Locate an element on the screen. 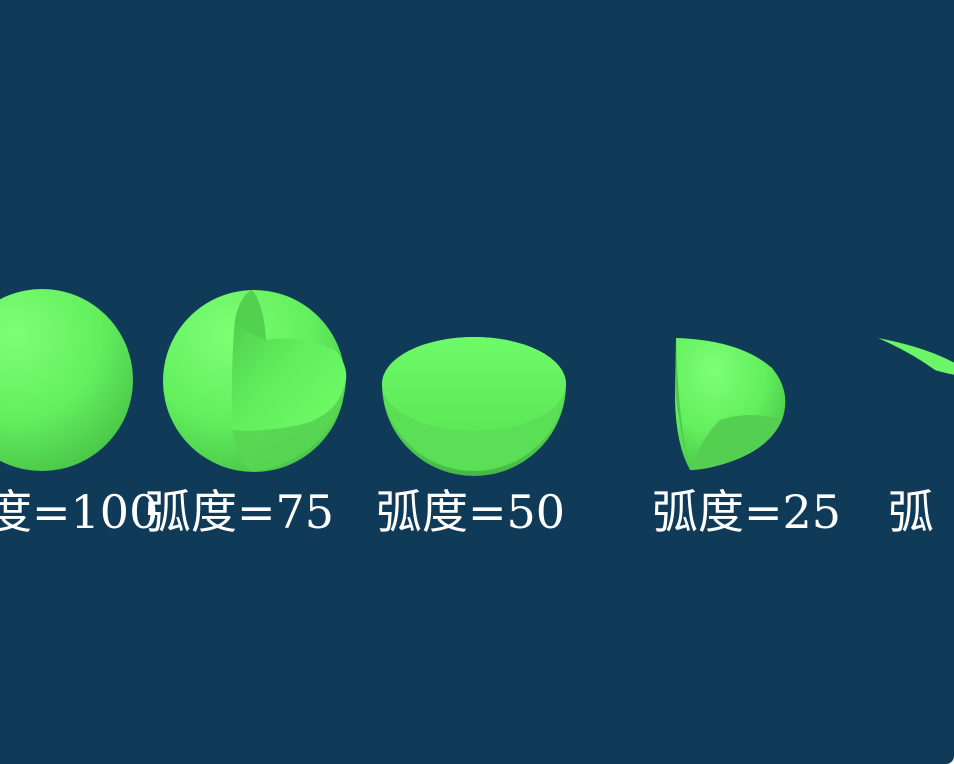 This screenshot has width=954, height=764. label-arc-partial: 弧 is located at coordinates (911, 512).